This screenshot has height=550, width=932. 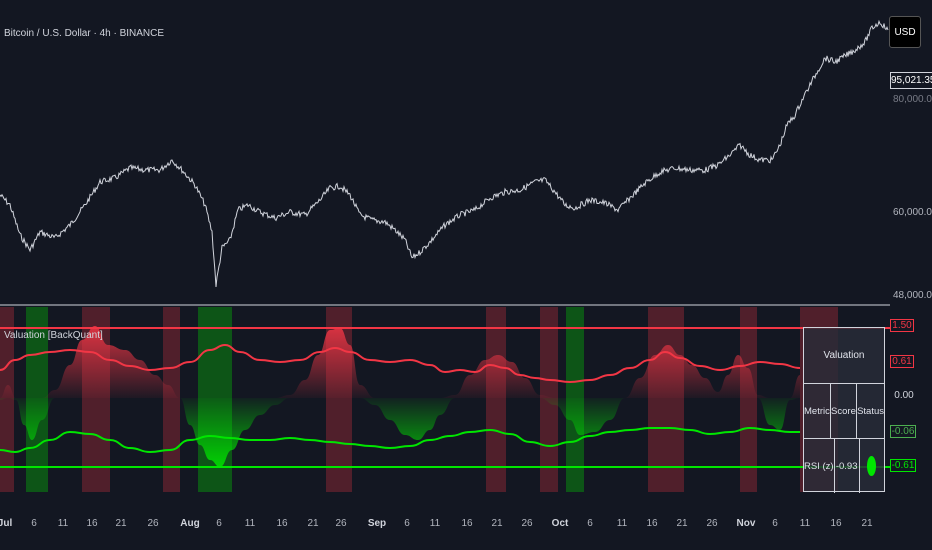 I want to click on status-dot-icon, so click(x=872, y=466).